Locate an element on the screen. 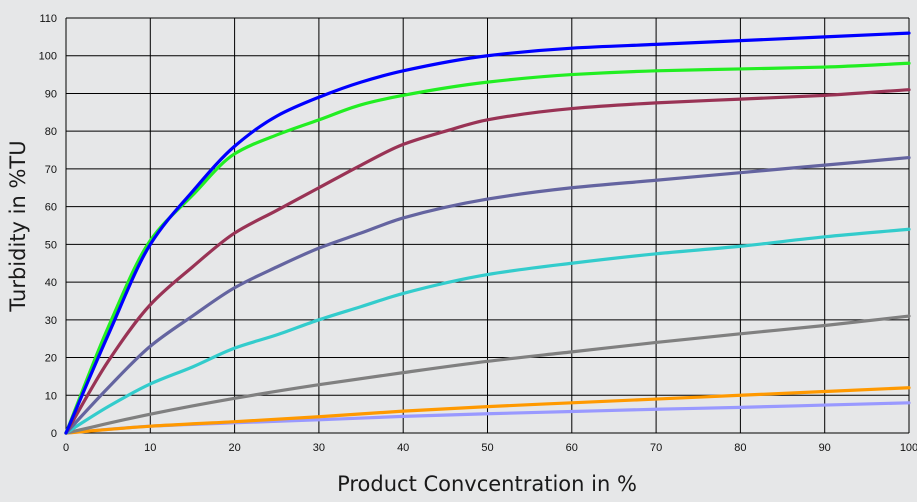  x-tick-label: 30 is located at coordinates (319, 448).